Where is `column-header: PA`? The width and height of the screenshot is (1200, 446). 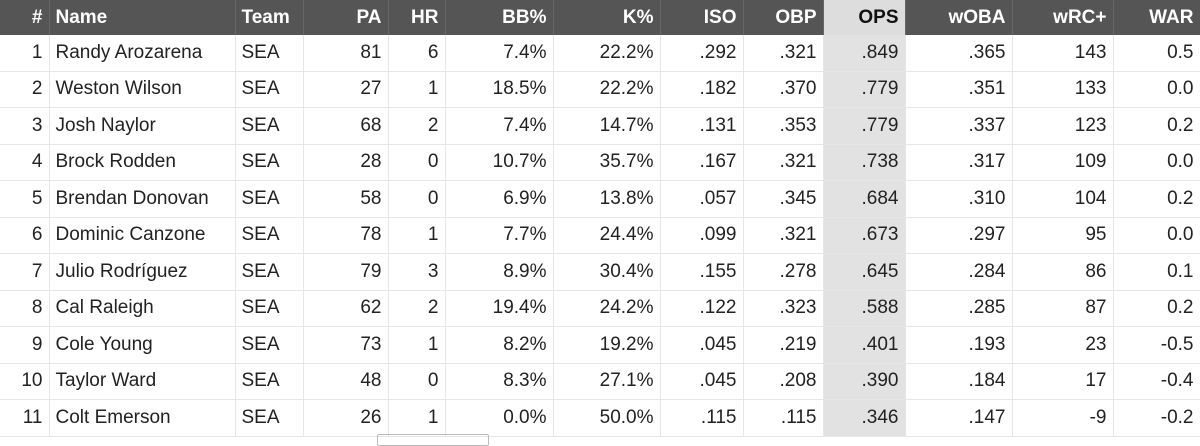
column-header: PA is located at coordinates (346, 17).